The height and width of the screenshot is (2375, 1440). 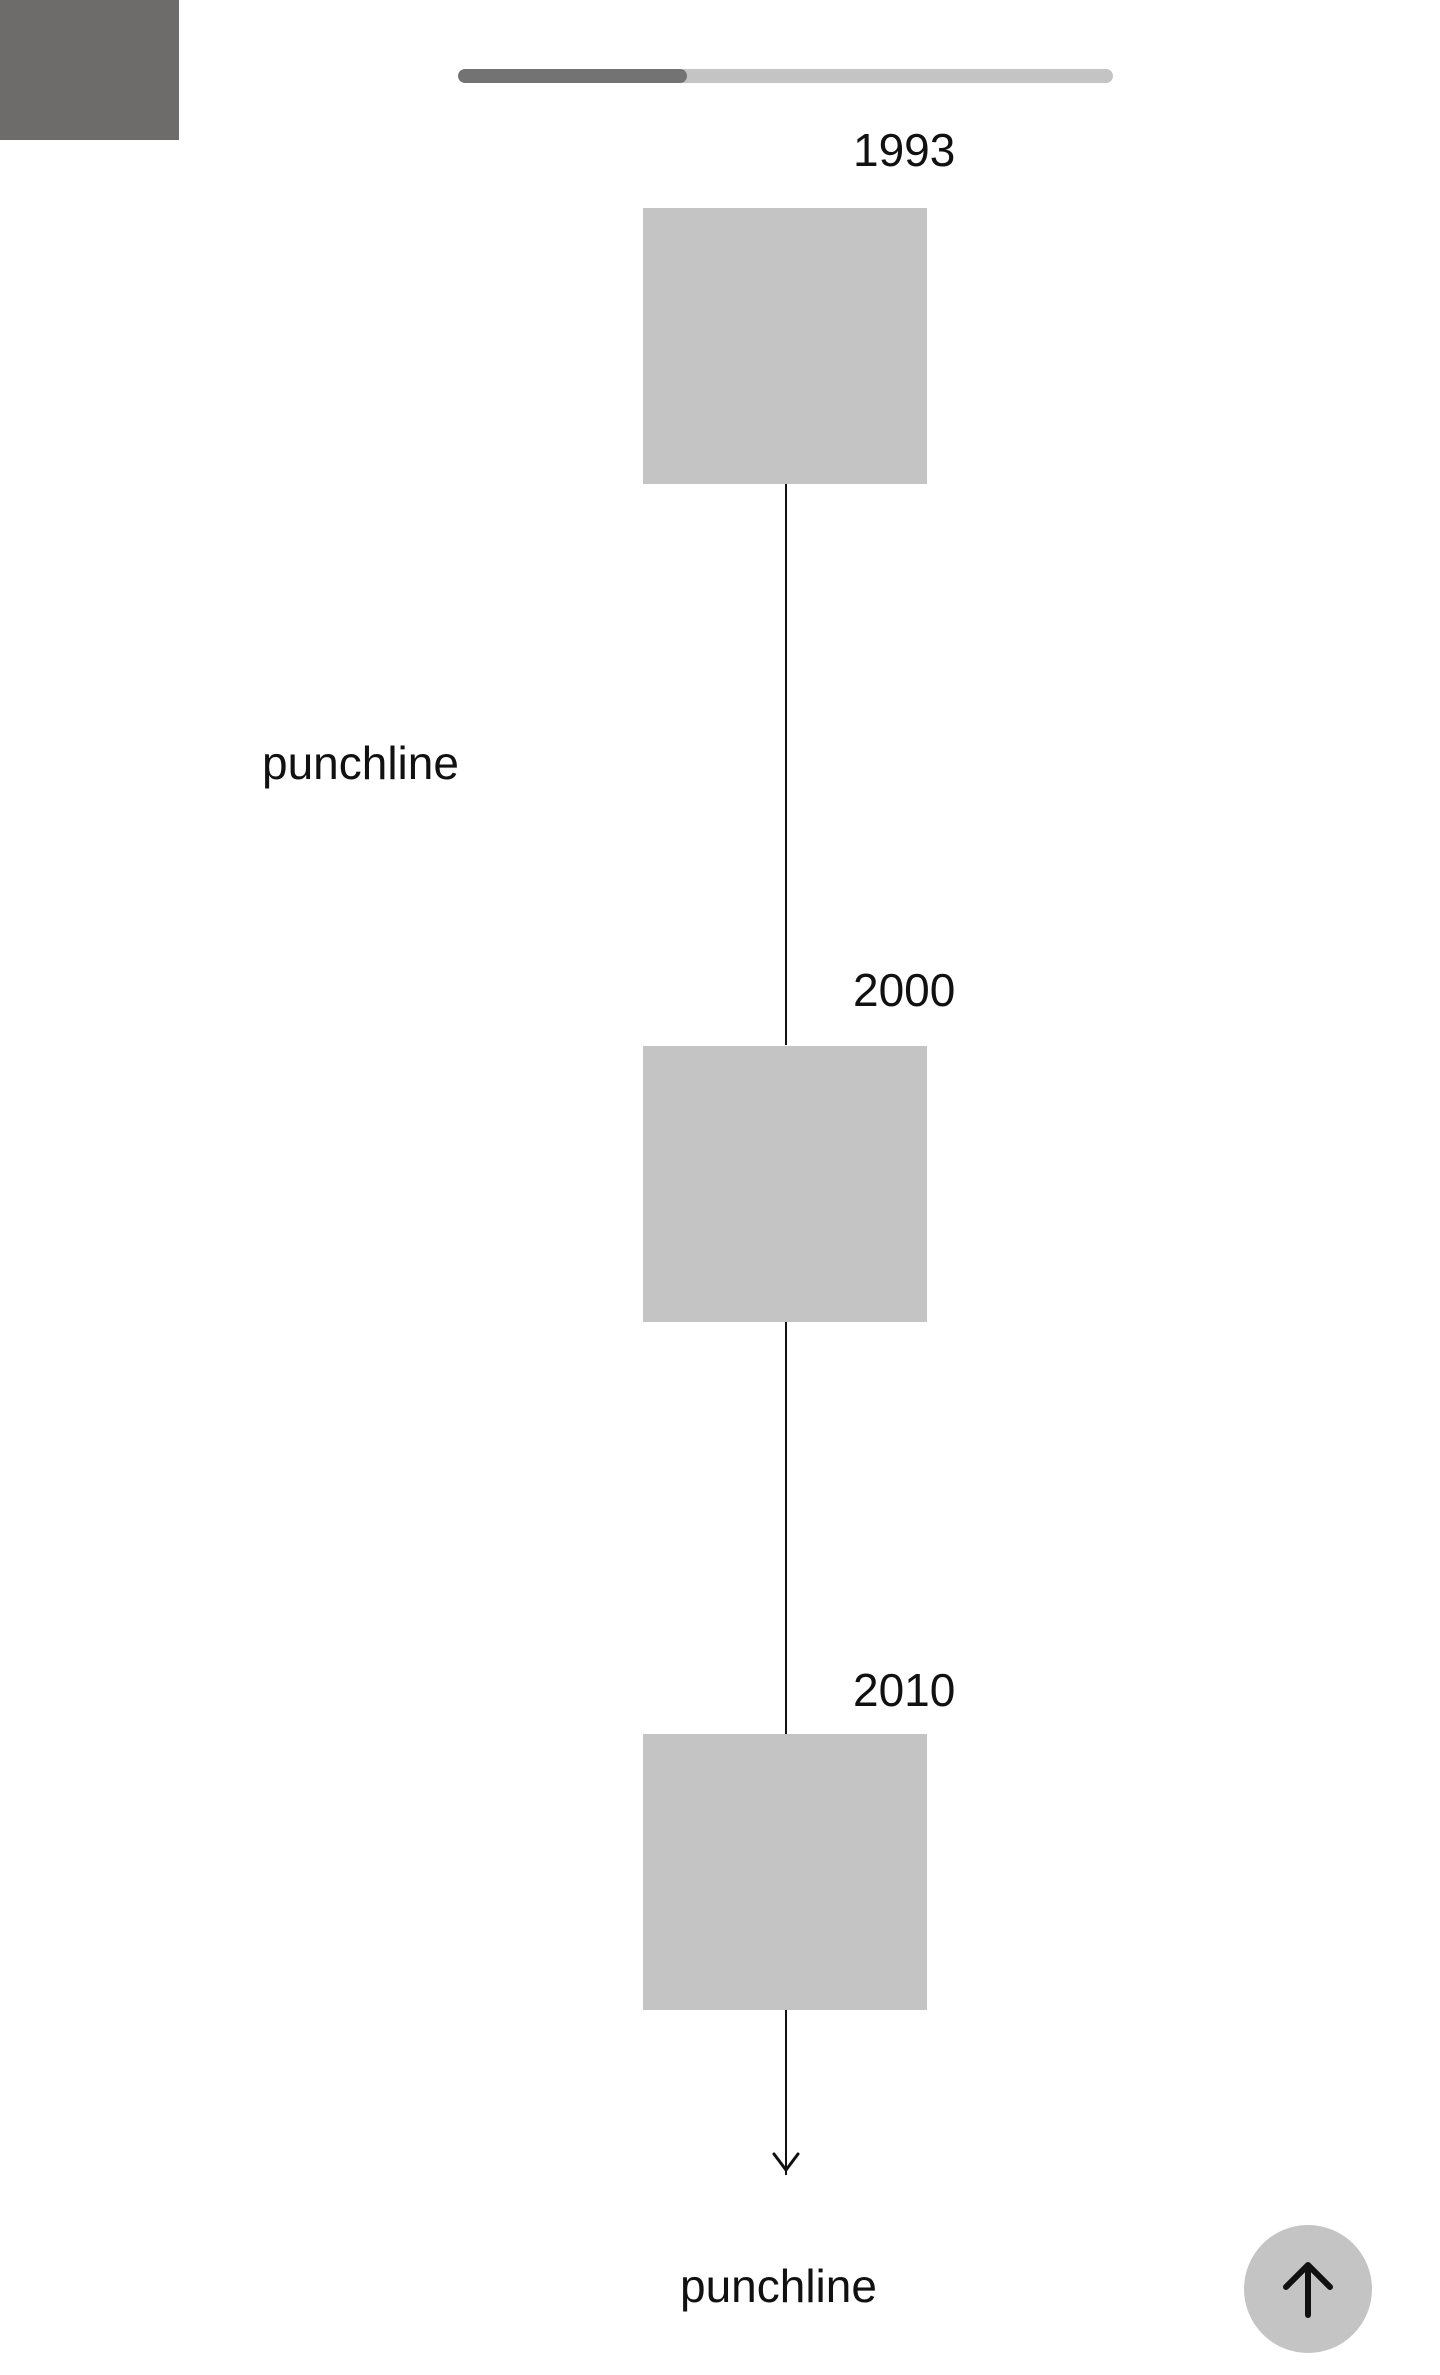 I want to click on timeline-year-2000: 2000, so click(x=904, y=990).